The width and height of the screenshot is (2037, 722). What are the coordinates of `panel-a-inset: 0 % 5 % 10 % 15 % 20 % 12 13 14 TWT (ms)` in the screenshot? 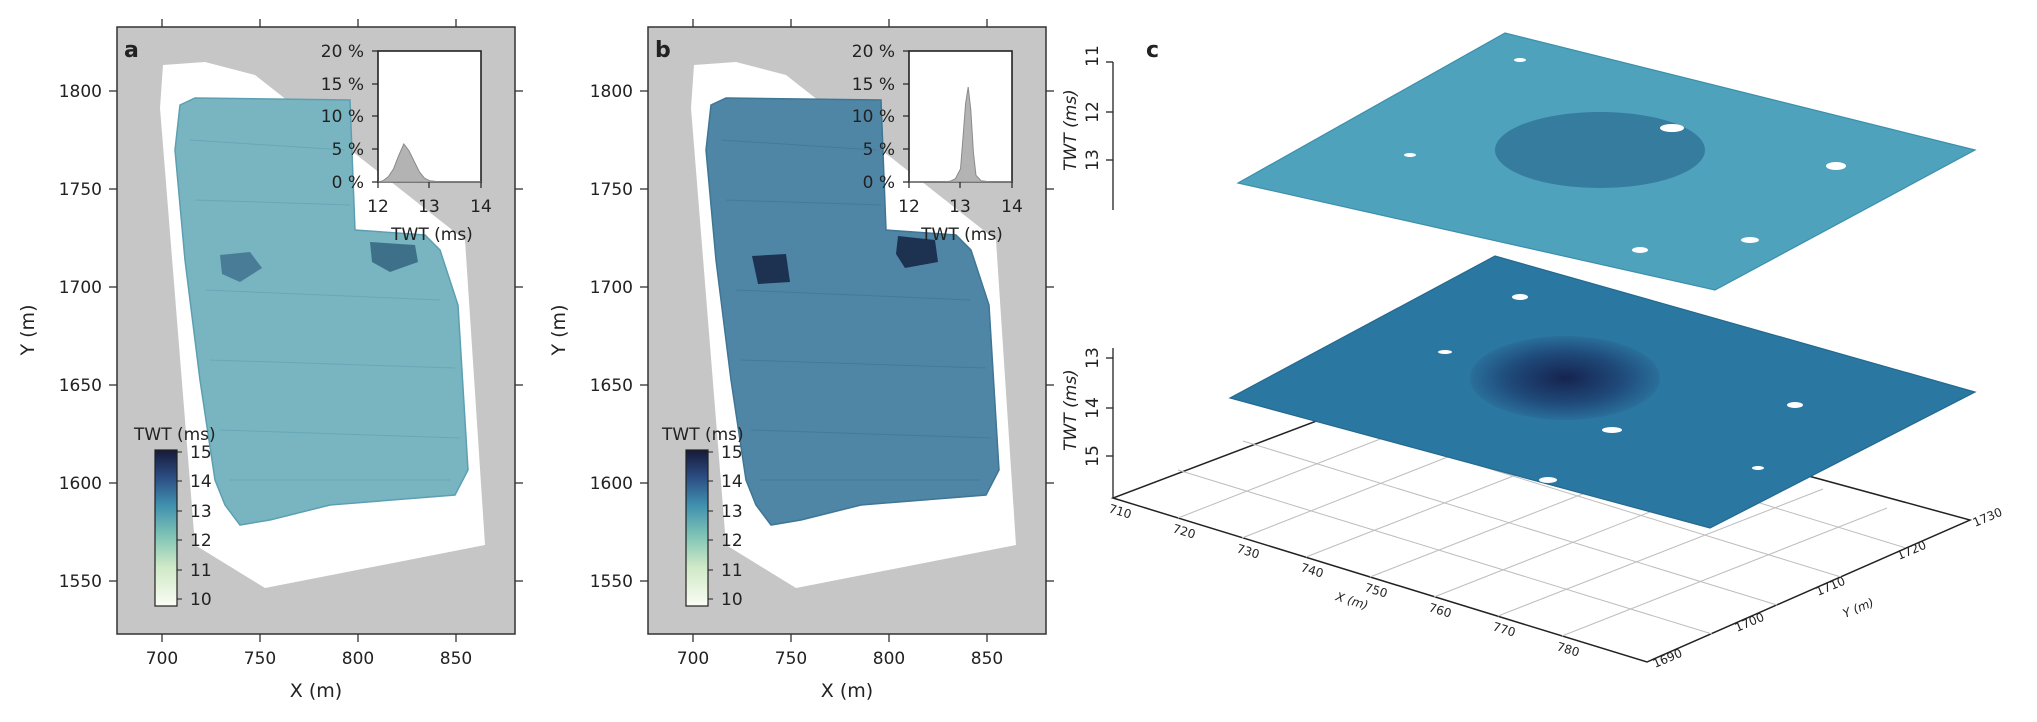 It's located at (406, 143).